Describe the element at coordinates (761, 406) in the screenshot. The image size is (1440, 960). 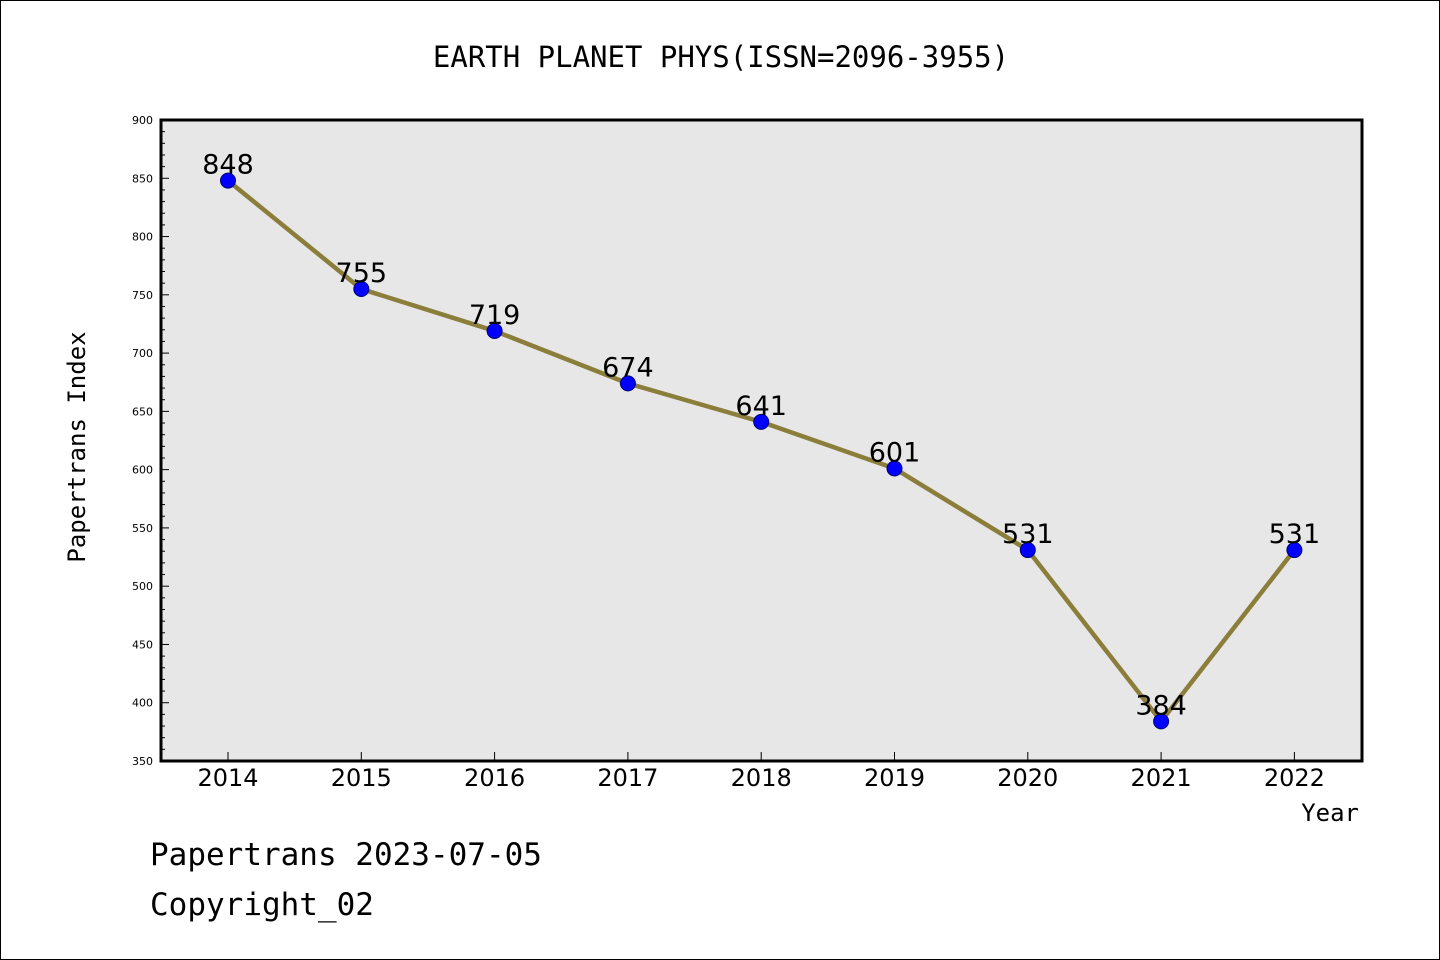
I see `data-label: 641` at that location.